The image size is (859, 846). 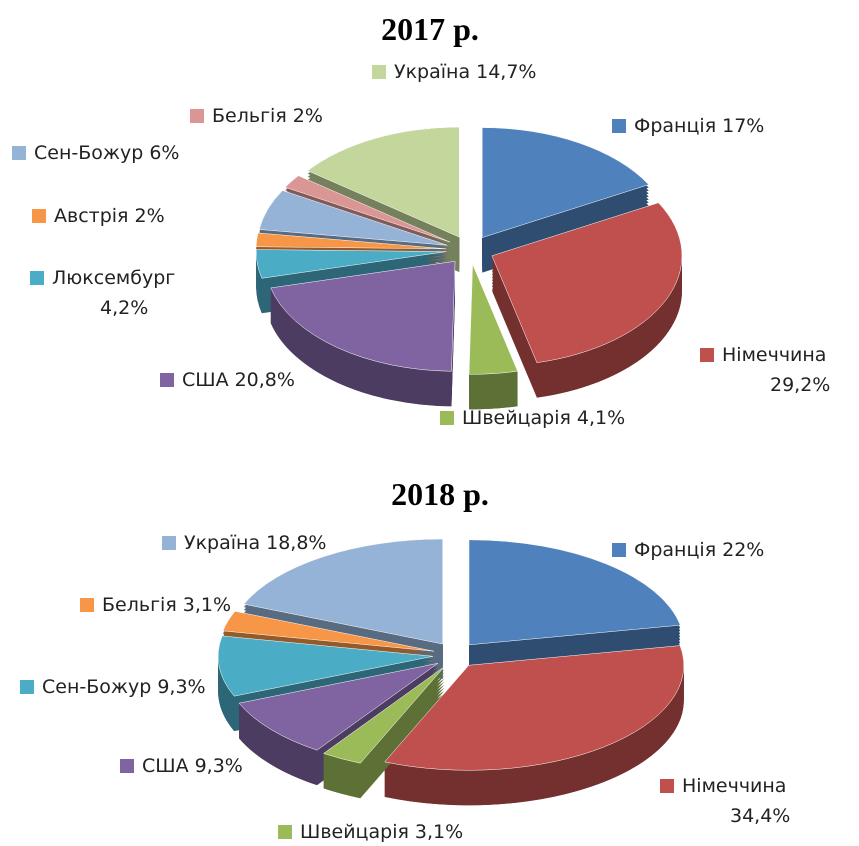 I want to click on label-value: 4,1%, so click(x=601, y=418).